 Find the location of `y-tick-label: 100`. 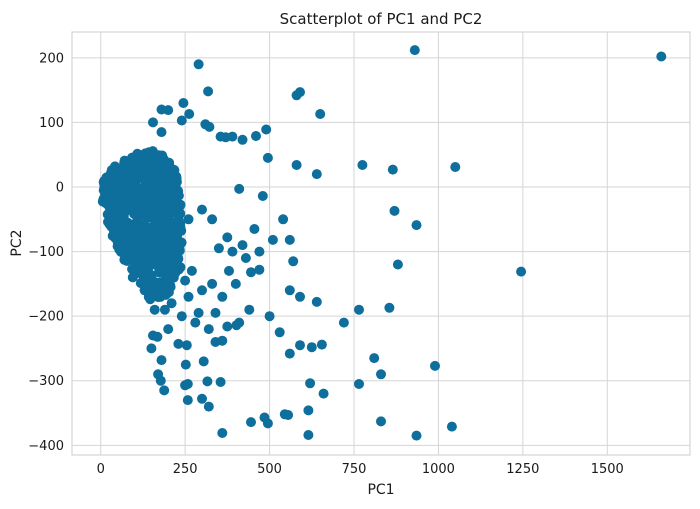

y-tick-label: 100 is located at coordinates (51, 123).